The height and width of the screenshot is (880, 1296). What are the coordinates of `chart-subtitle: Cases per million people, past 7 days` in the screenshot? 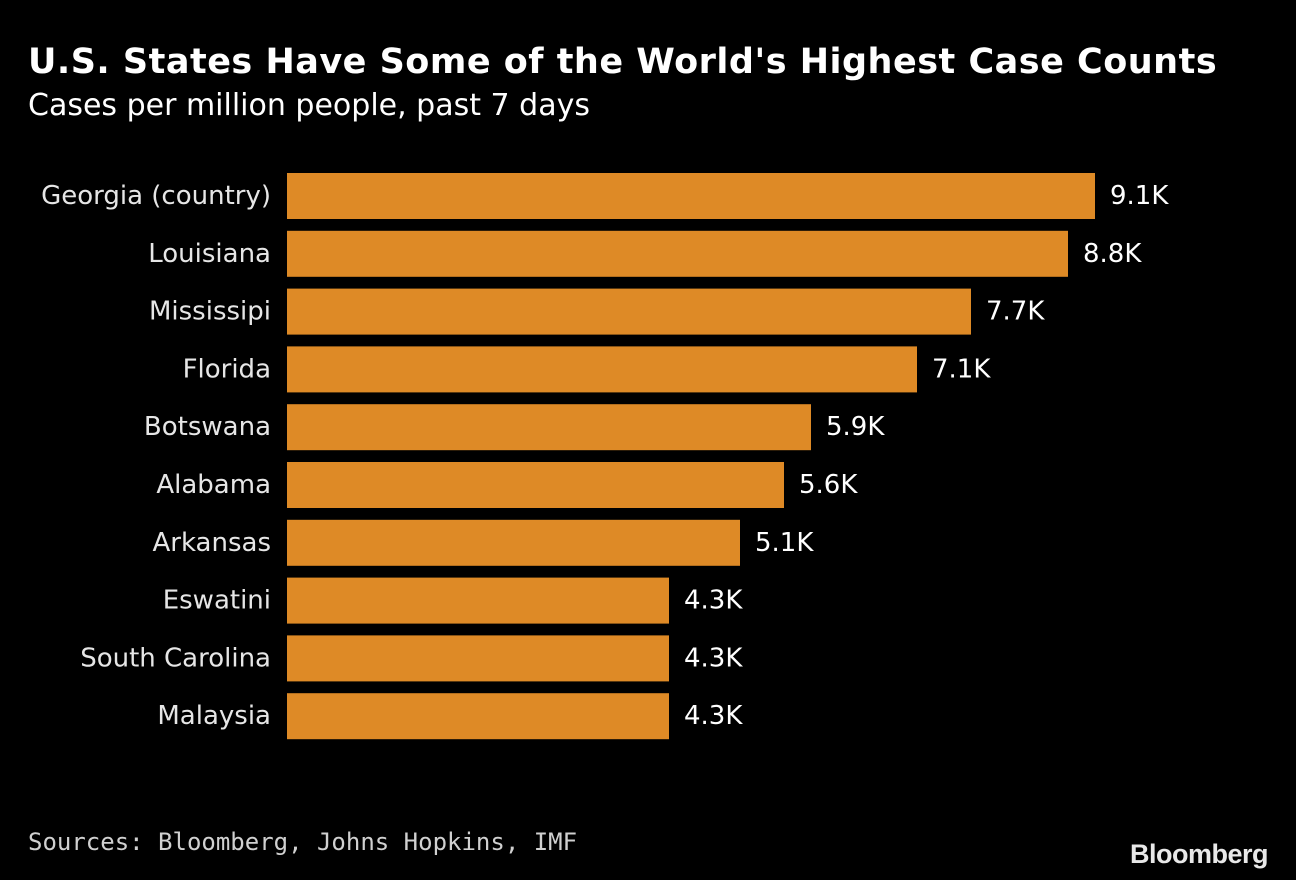 It's located at (309, 105).